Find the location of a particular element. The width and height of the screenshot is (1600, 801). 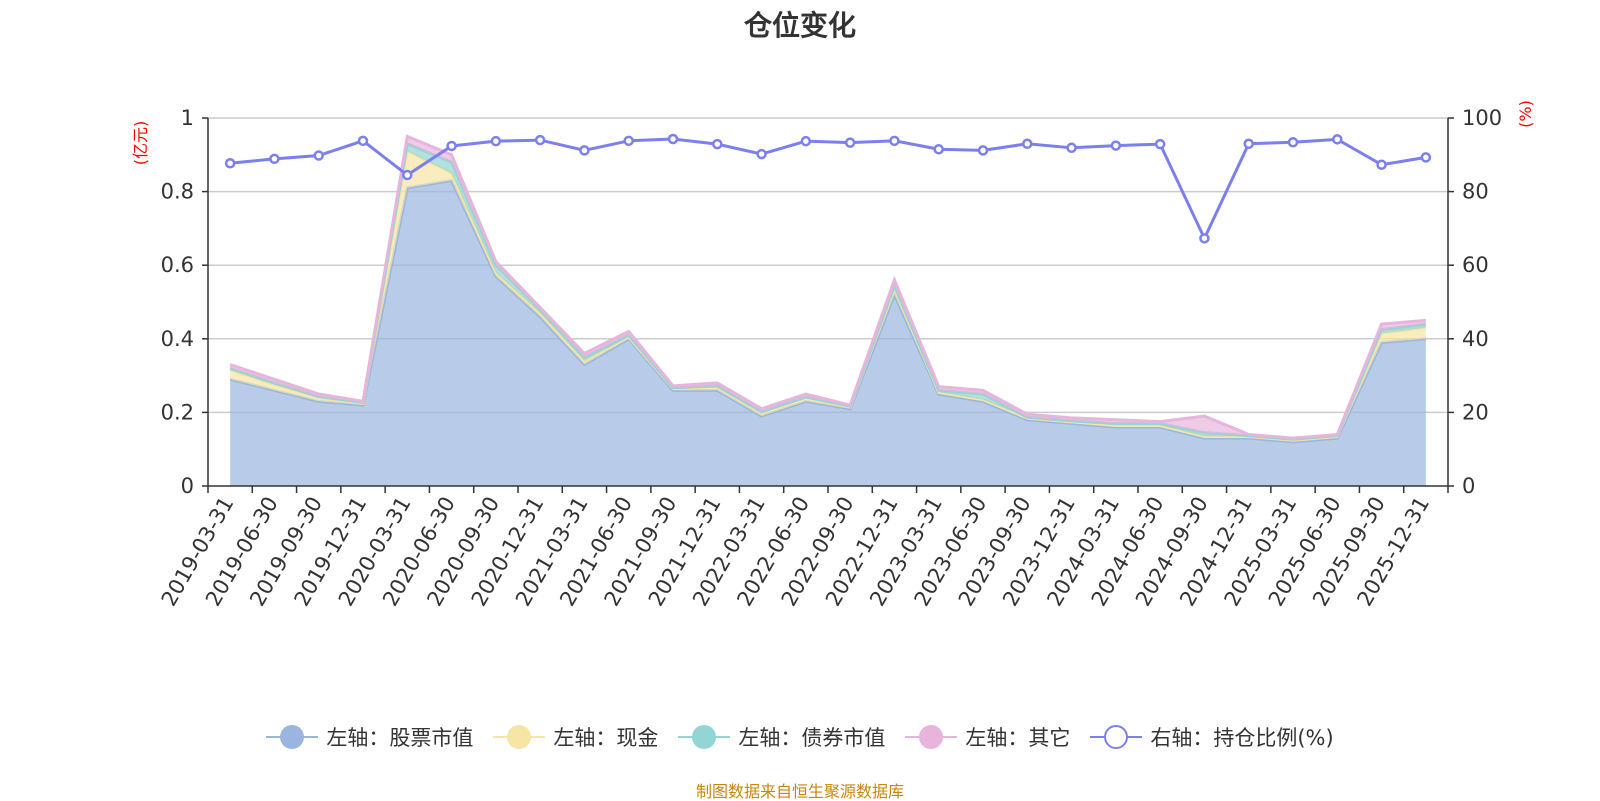

legend-item: 左轴：债券市值 is located at coordinates (781, 737).